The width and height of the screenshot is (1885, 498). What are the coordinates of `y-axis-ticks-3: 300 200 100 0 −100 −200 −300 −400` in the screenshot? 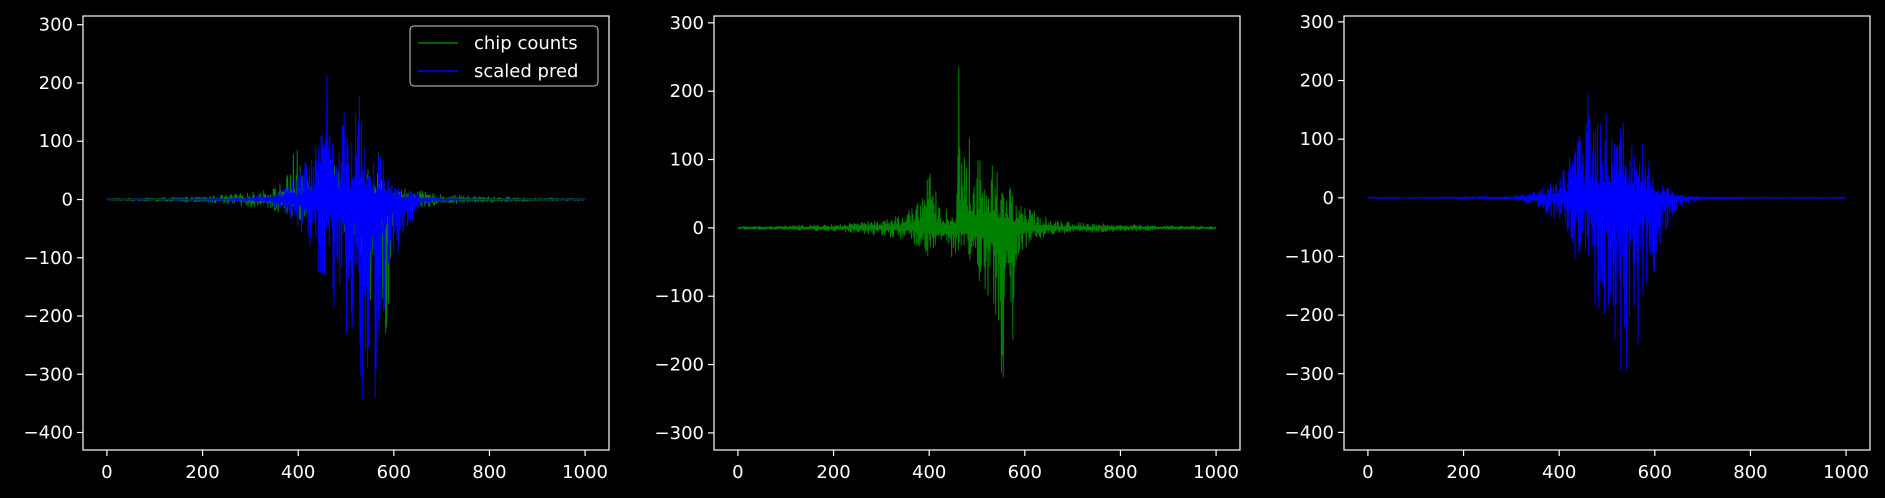 It's located at (1314, 227).